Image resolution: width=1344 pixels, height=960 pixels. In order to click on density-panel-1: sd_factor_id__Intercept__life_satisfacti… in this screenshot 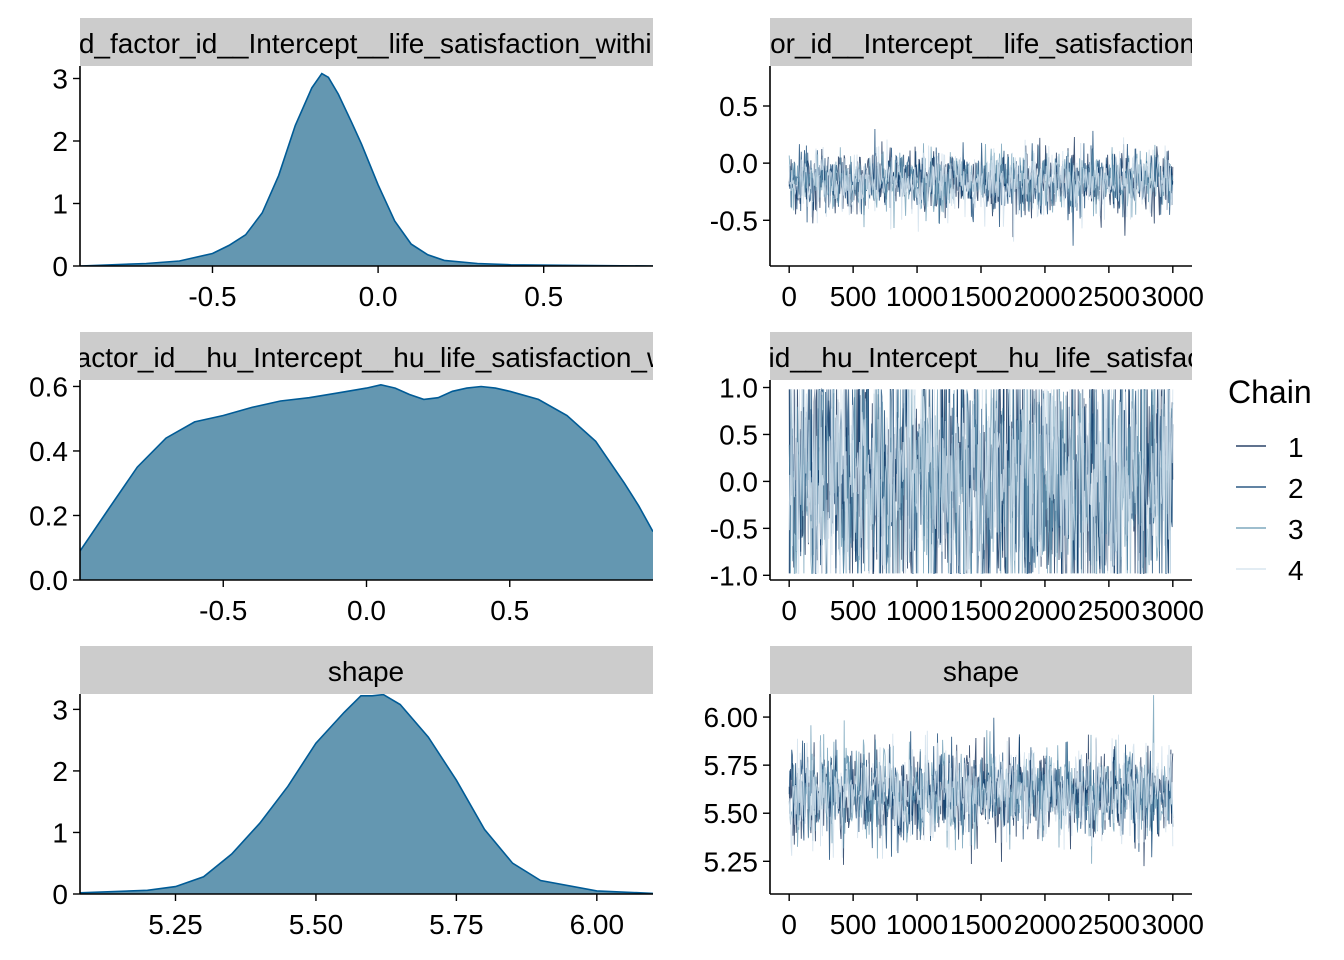, I will do `click(359, 165)`.